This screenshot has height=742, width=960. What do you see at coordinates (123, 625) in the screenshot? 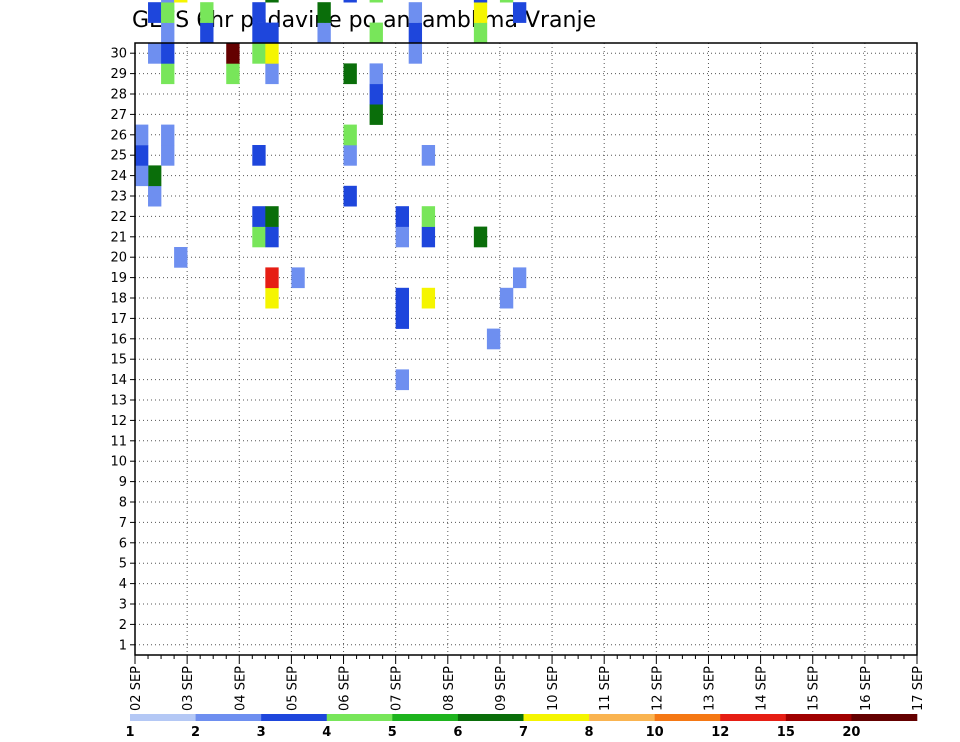
I see `y-tick-label: 2` at bounding box center [123, 625].